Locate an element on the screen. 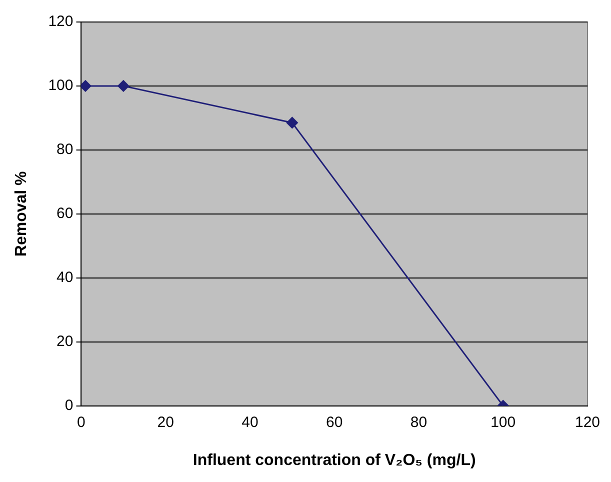 The image size is (611, 482). y-tick-label: 120 is located at coordinates (61, 21).